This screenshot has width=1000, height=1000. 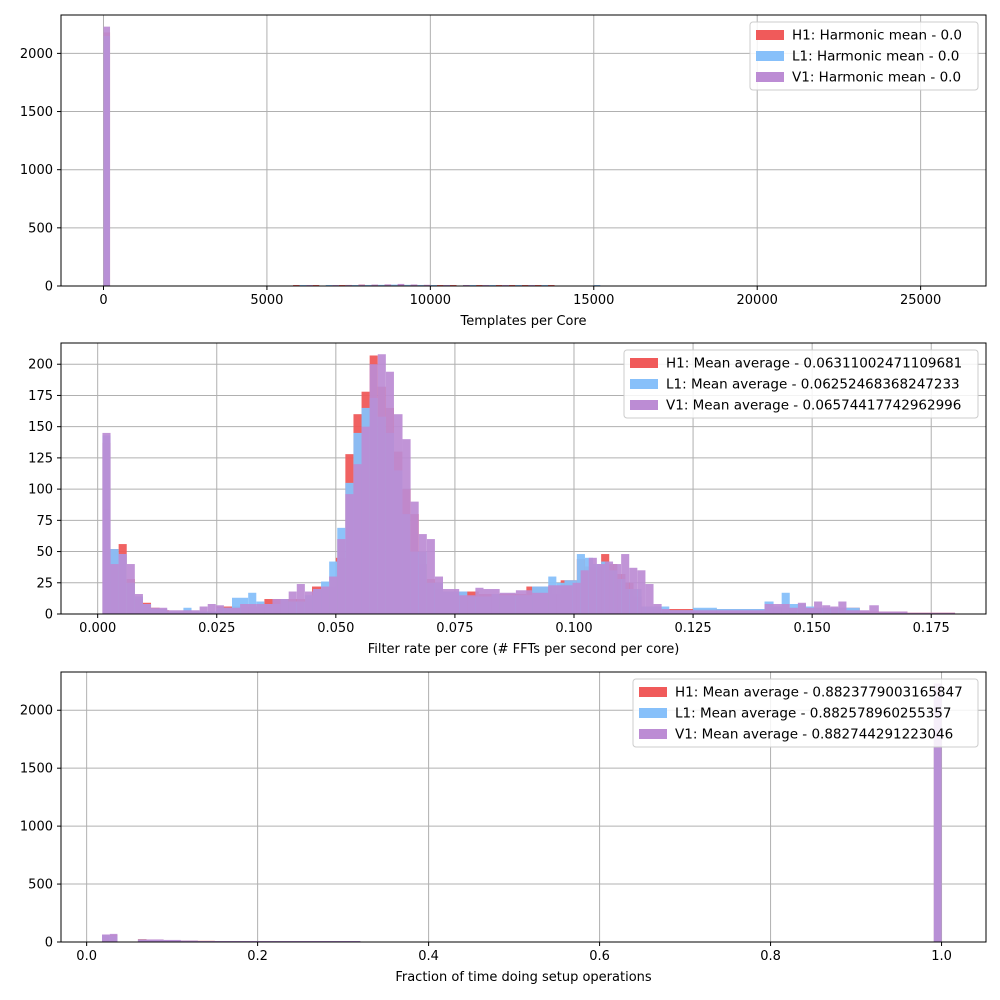 I want to click on legend-entry-label: L1: Mean average - 0.882578960255357, so click(x=813, y=714).